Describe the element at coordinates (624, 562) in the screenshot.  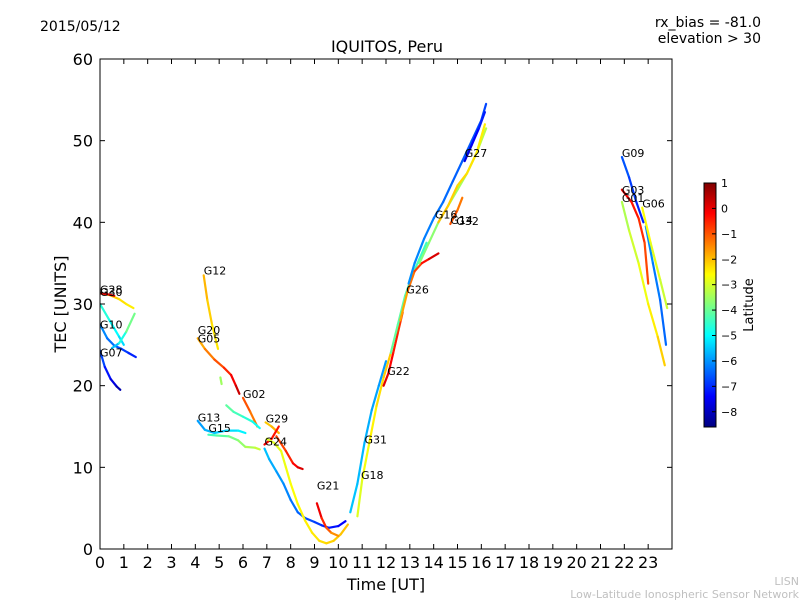
I see `x-tick-label: 22` at that location.